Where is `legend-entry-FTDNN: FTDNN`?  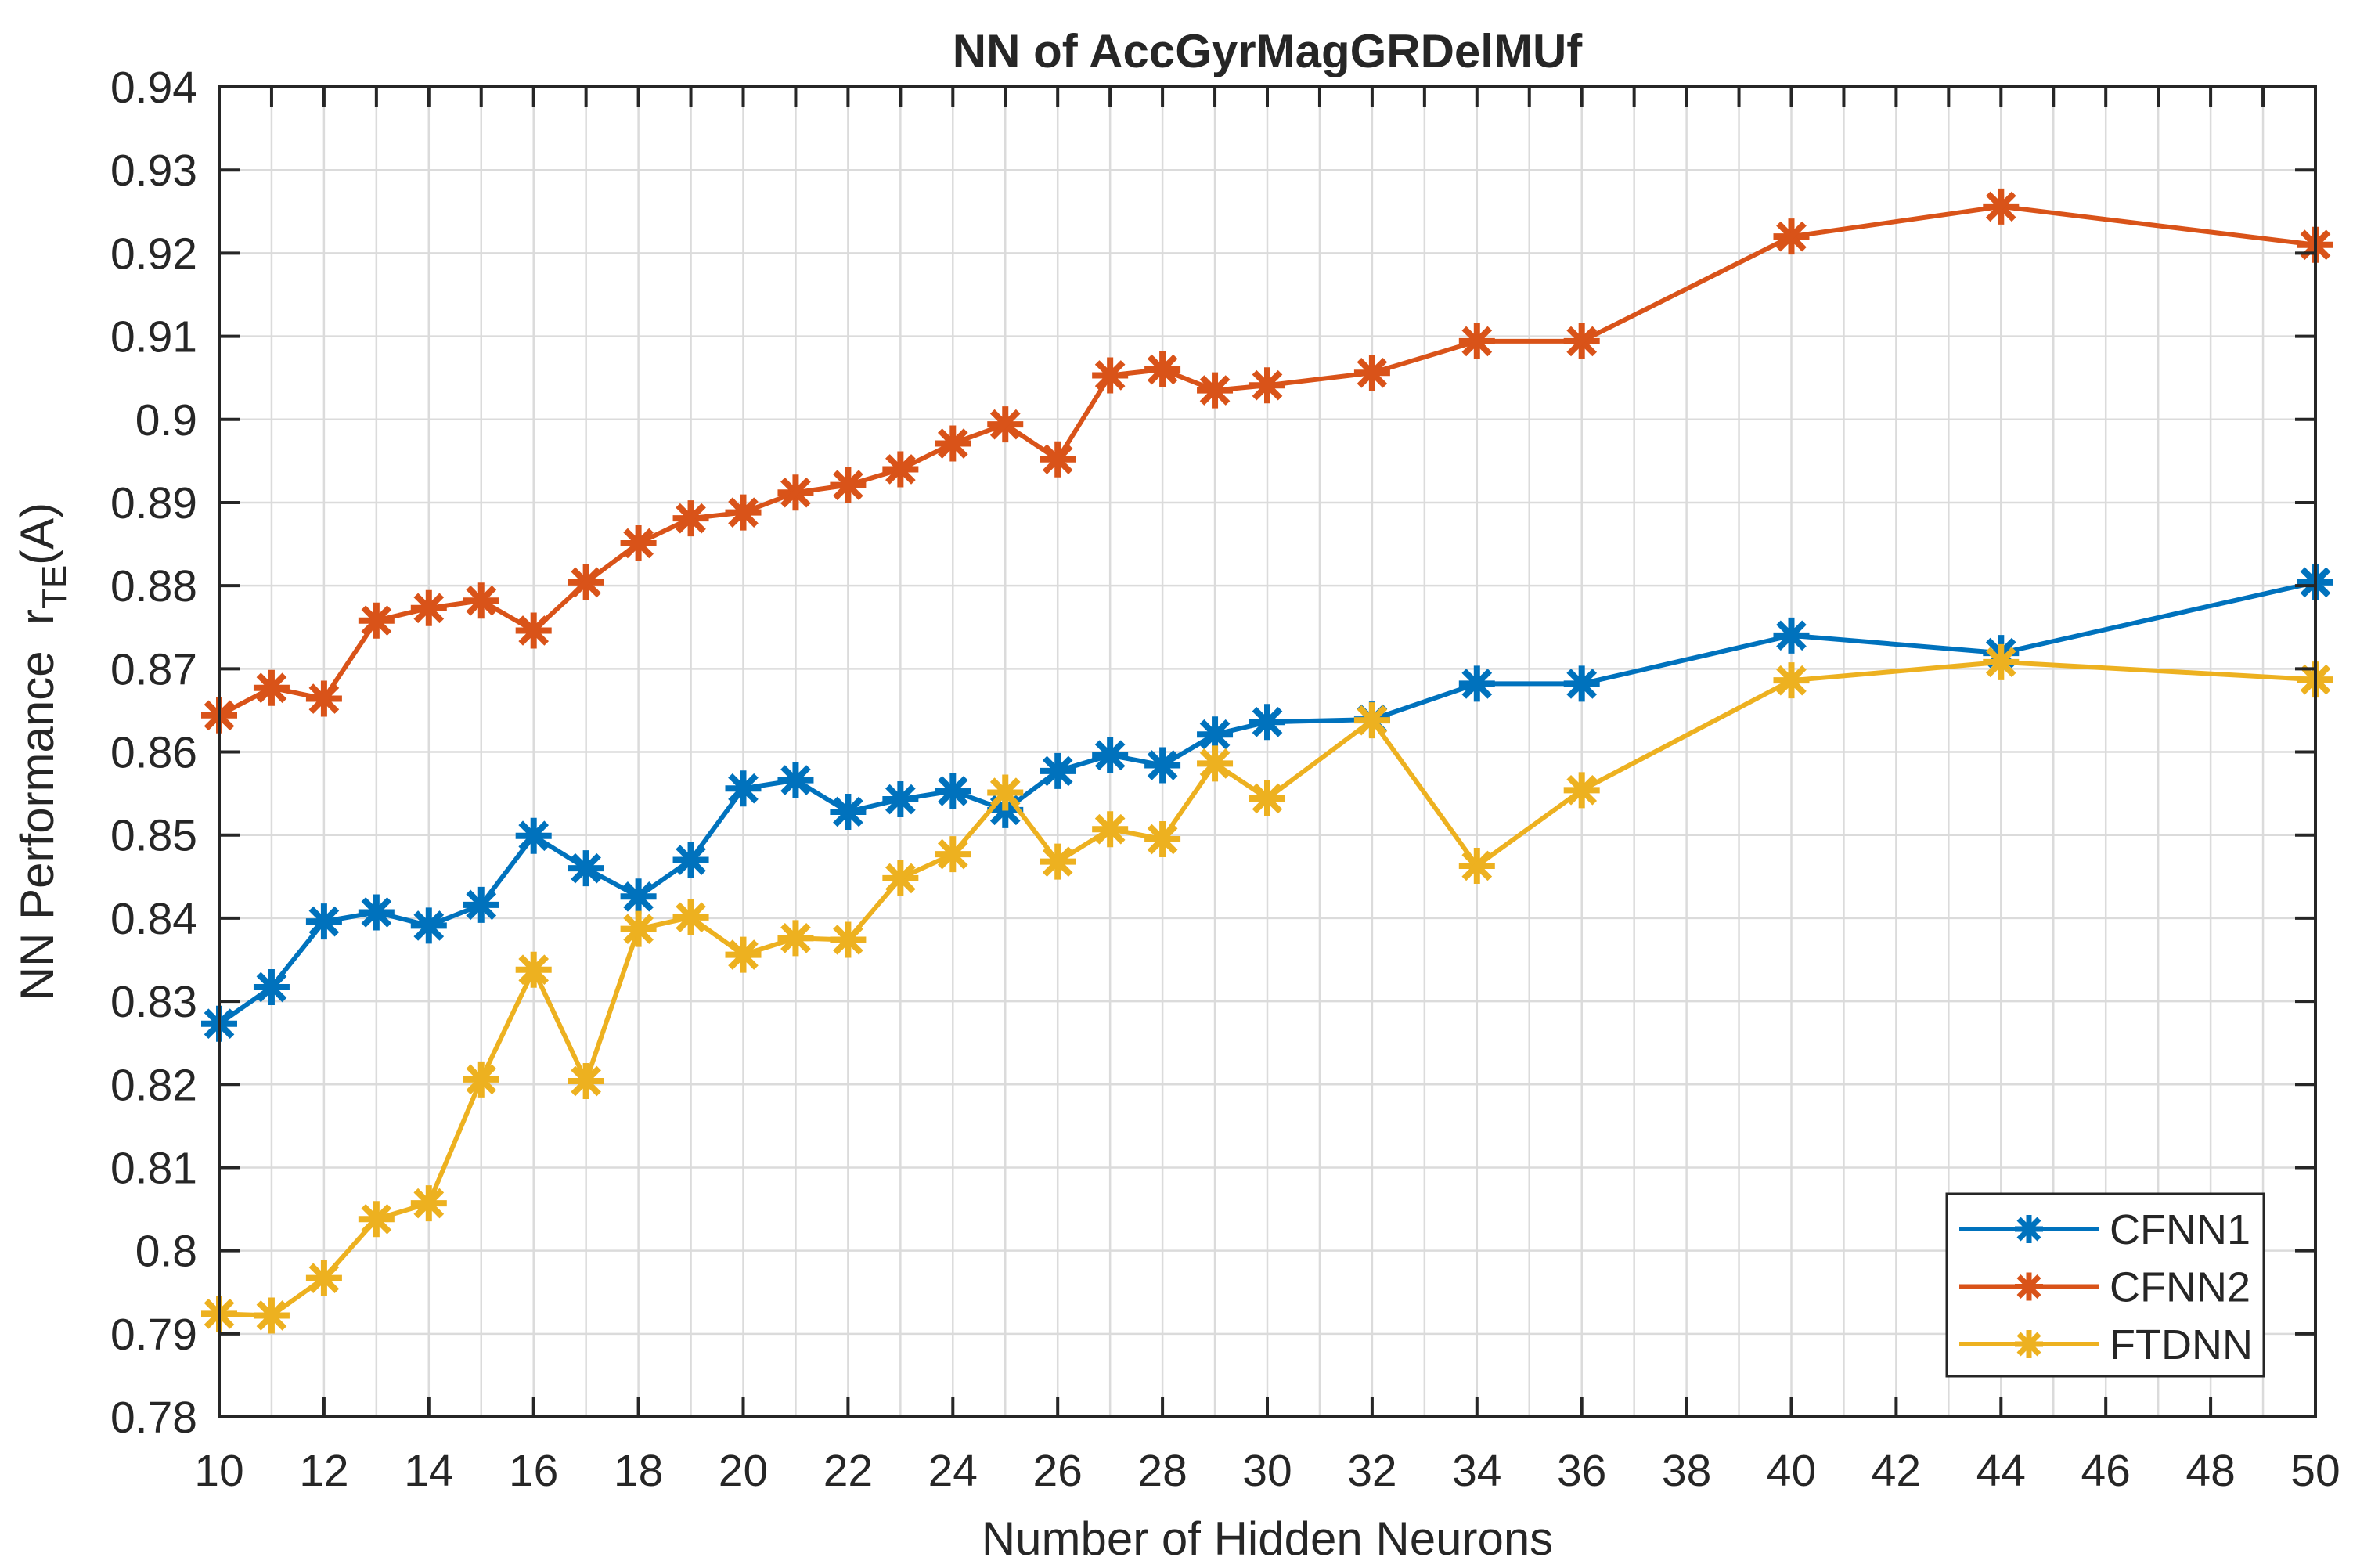
legend-entry-FTDNN: FTDNN is located at coordinates (2106, 1344).